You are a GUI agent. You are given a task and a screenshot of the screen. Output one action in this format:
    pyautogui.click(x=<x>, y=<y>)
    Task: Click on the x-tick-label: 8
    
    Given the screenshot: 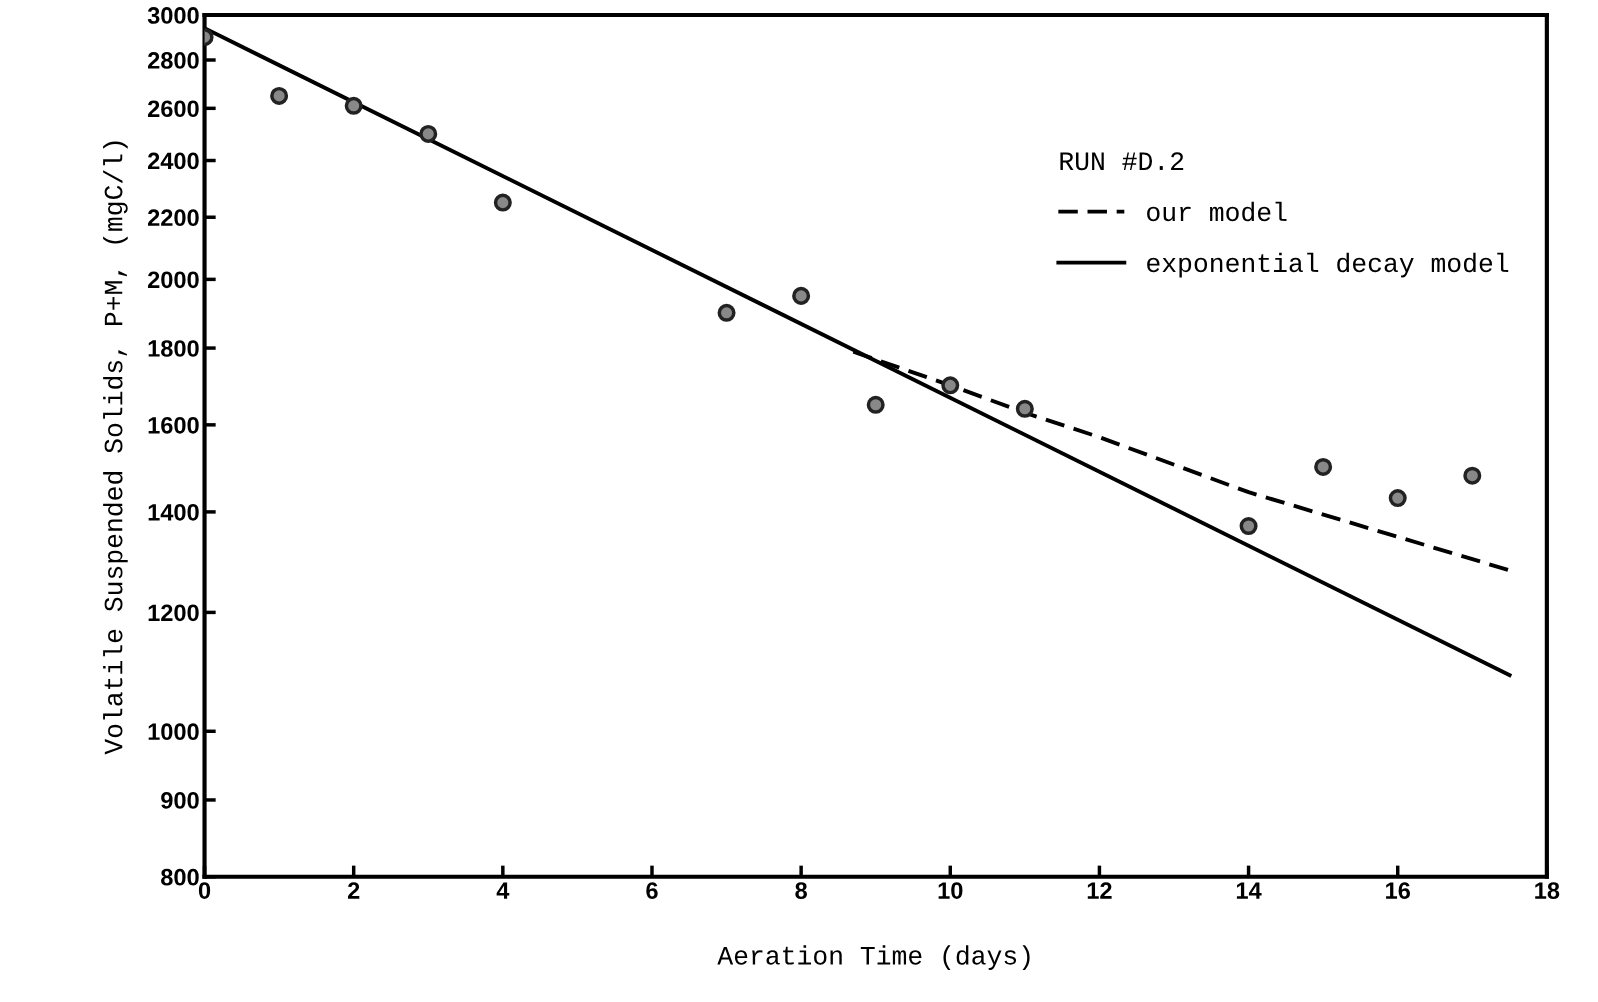 What is the action you would take?
    pyautogui.click(x=801, y=890)
    